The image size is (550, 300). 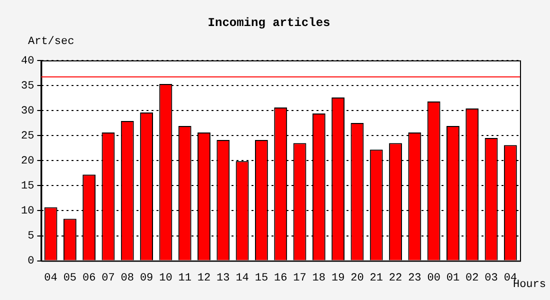 I want to click on y-tick-label: 30, so click(x=27, y=111).